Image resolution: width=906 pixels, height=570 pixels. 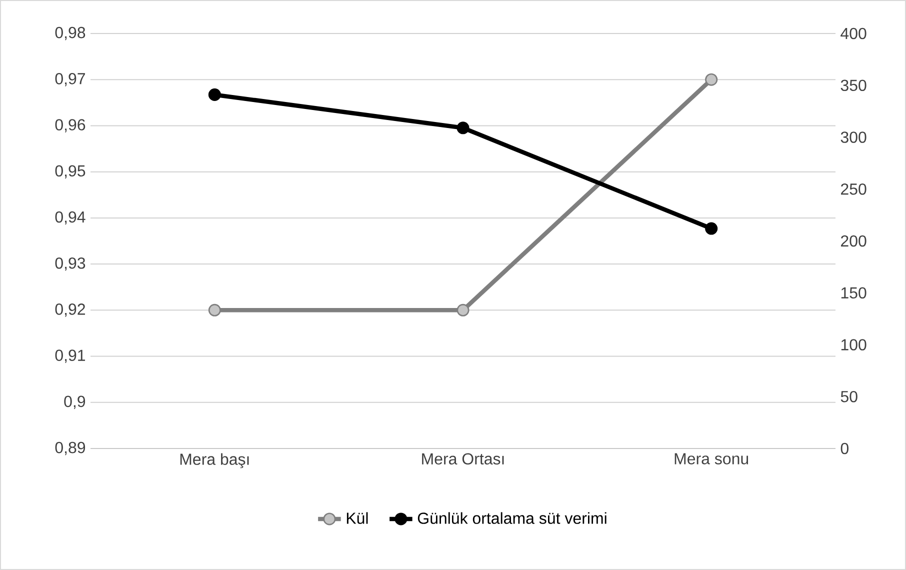 I want to click on y2-tick-label: 0, so click(x=844, y=448).